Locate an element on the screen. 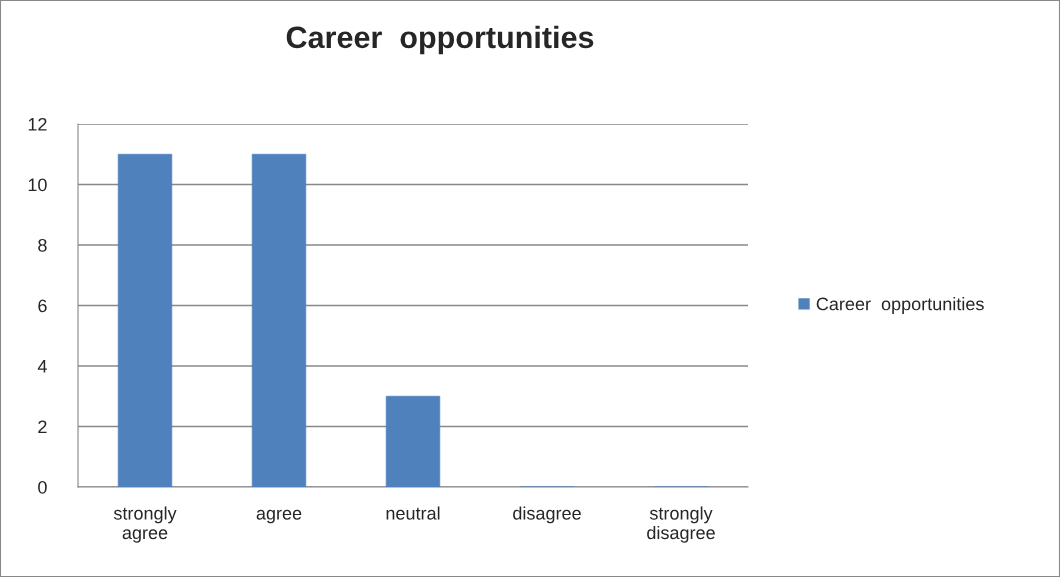 Image resolution: width=1060 pixels, height=577 pixels. chart-title: Career opportunities is located at coordinates (440, 40).